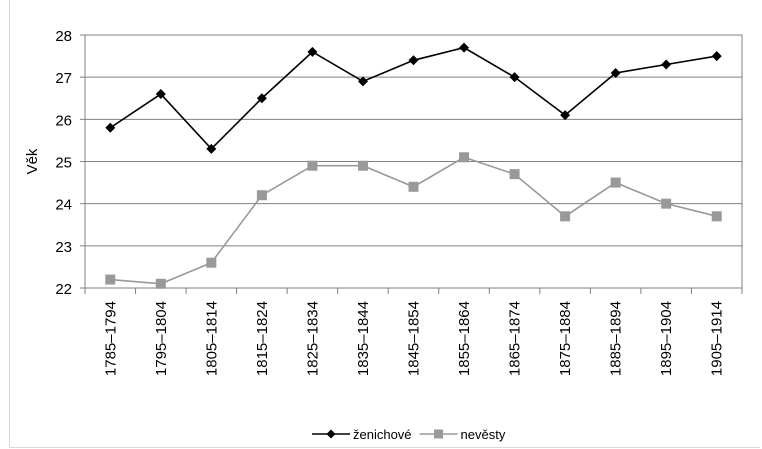  What do you see at coordinates (110, 338) in the screenshot?
I see `x-tick-label: 1785–1794` at bounding box center [110, 338].